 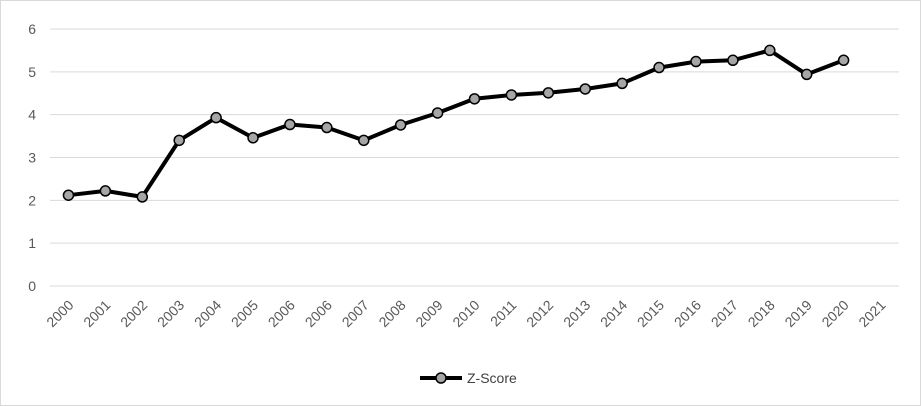 I want to click on x-tick-label: 2019, so click(x=797, y=313).